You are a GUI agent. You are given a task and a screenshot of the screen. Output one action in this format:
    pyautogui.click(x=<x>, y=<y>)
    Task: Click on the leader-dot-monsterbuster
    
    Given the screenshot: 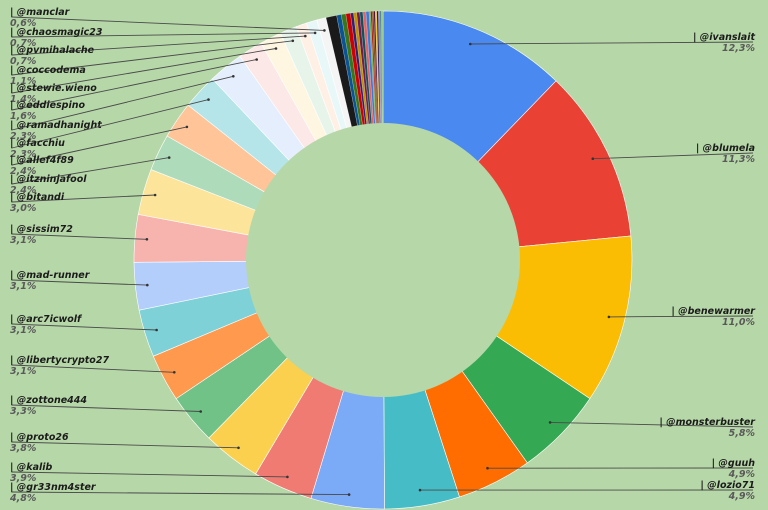 What is the action you would take?
    pyautogui.click(x=550, y=422)
    